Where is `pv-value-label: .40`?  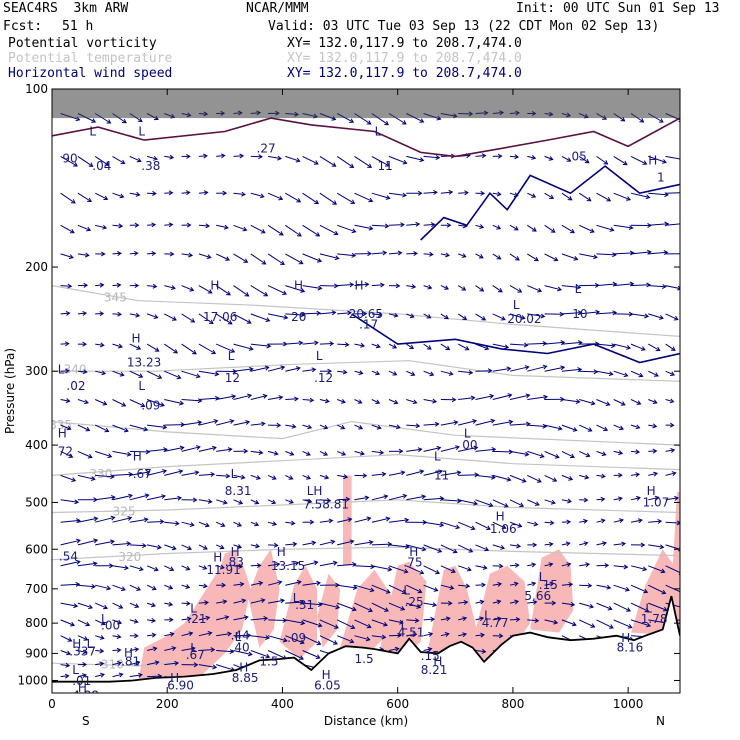 pv-value-label: .40 is located at coordinates (240, 648).